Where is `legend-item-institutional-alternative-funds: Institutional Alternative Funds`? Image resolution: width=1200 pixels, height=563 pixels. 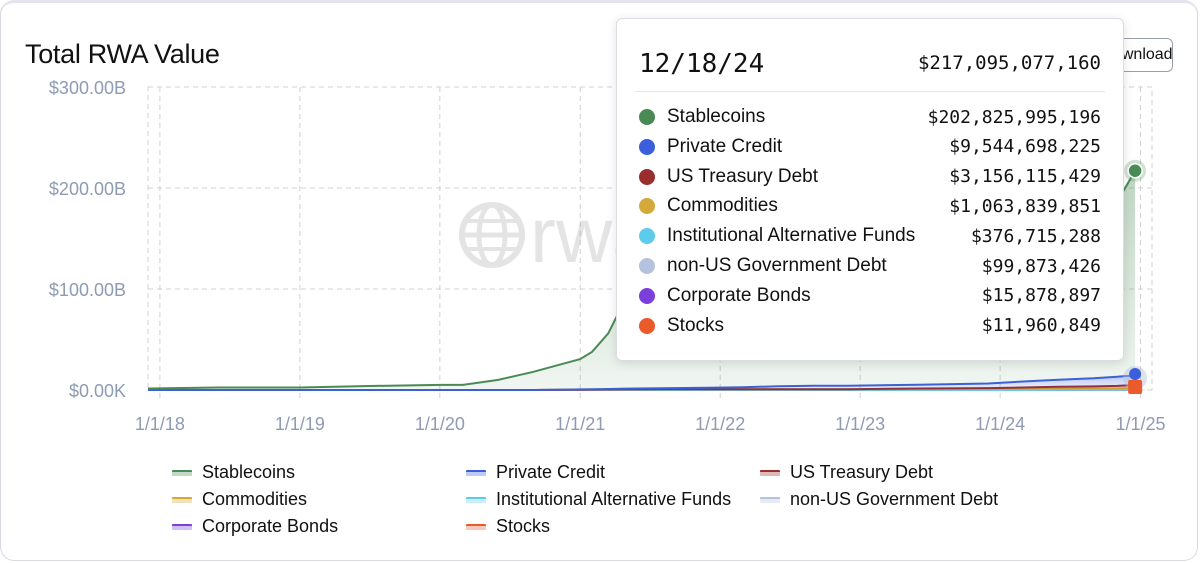 legend-item-institutional-alternative-funds: Institutional Alternative Funds is located at coordinates (598, 499).